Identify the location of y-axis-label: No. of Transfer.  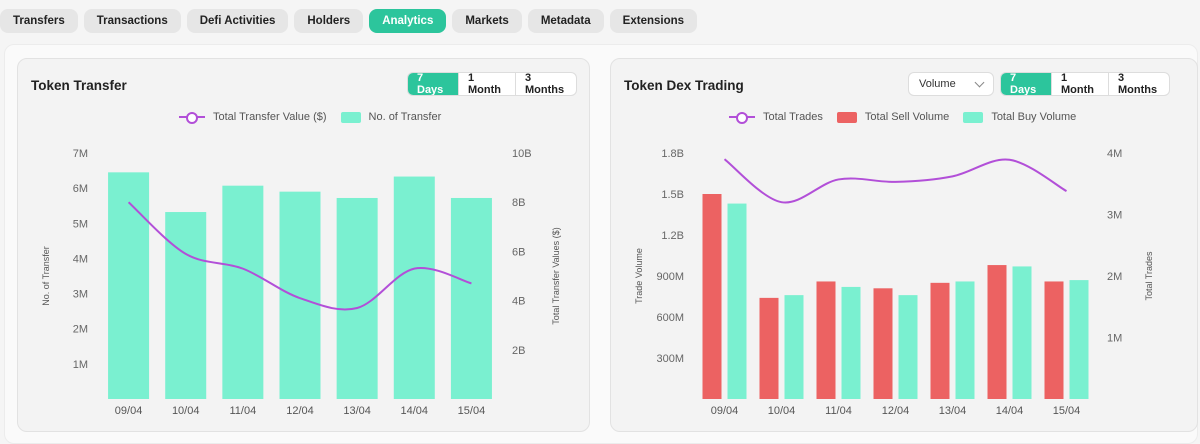
(46, 276).